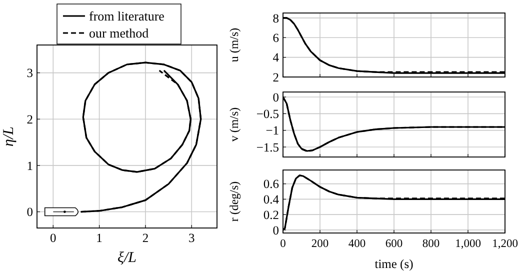  What do you see at coordinates (431, 244) in the screenshot?
I see `x-tick-label: 800` at bounding box center [431, 244].